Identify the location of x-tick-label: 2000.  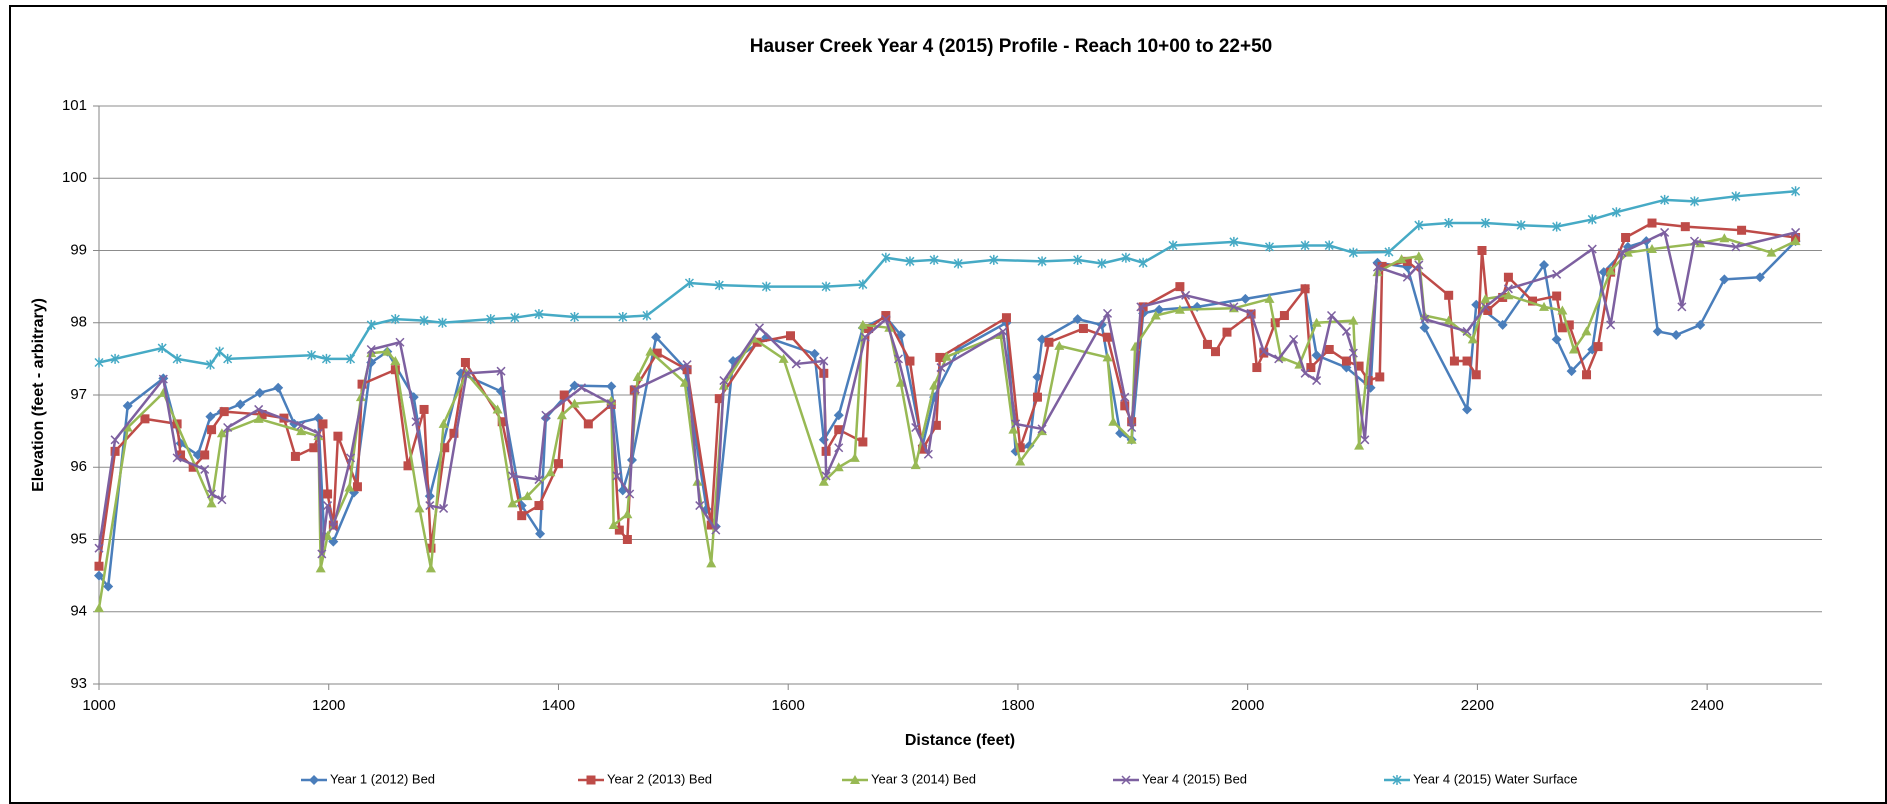
(1247, 705).